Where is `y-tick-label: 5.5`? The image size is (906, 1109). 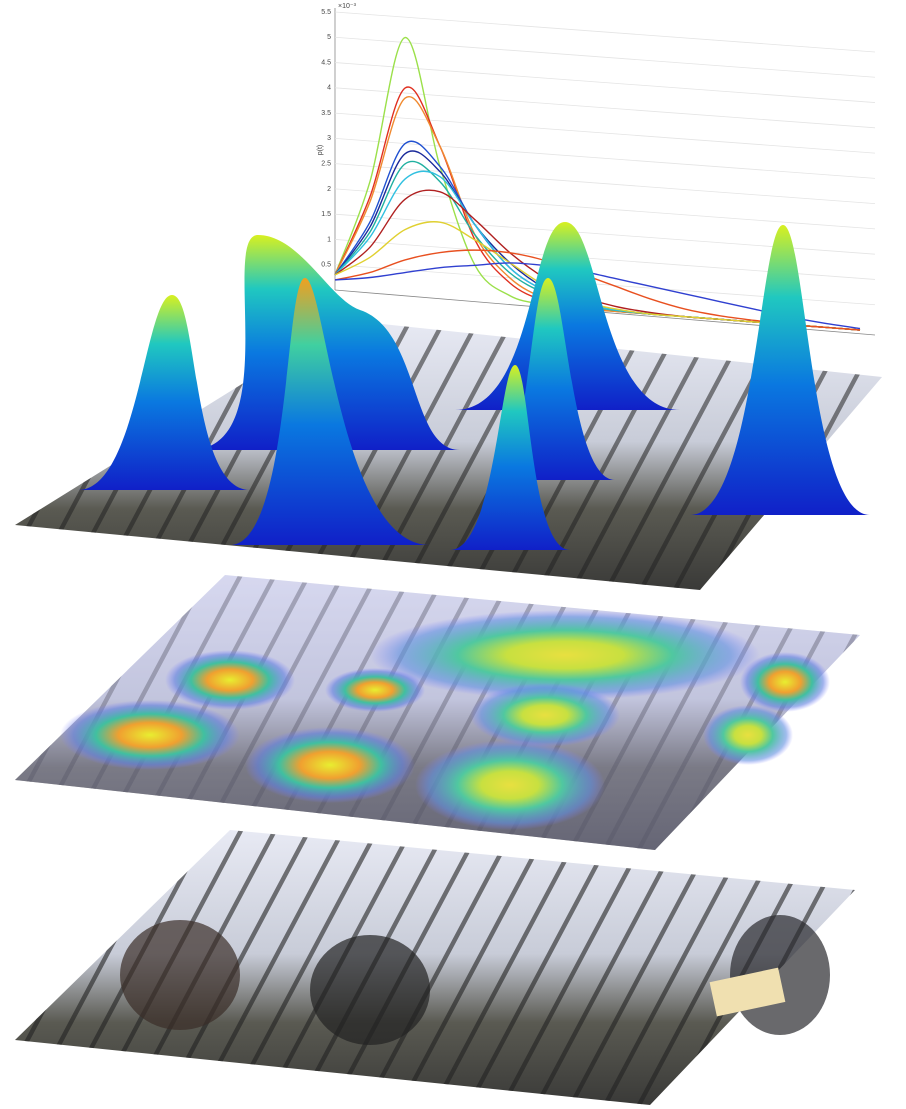
y-tick-label: 5.5 is located at coordinates (326, 12).